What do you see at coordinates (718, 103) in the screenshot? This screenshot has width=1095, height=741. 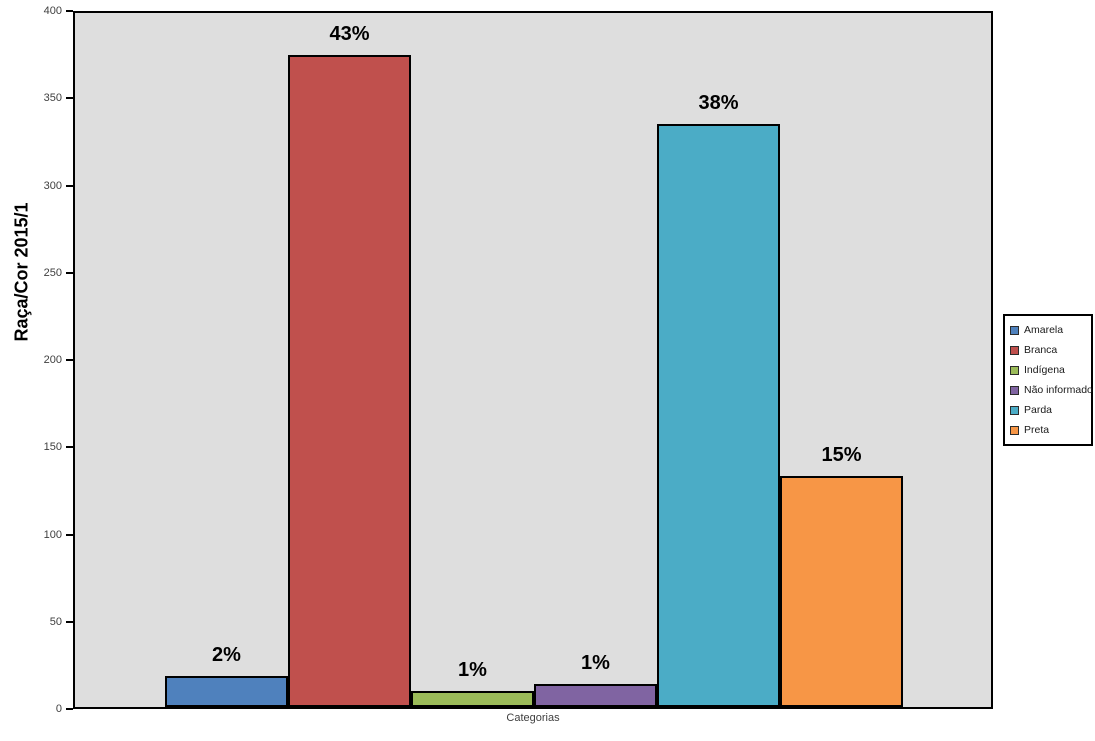 I see `bar-value-label: 38%` at bounding box center [718, 103].